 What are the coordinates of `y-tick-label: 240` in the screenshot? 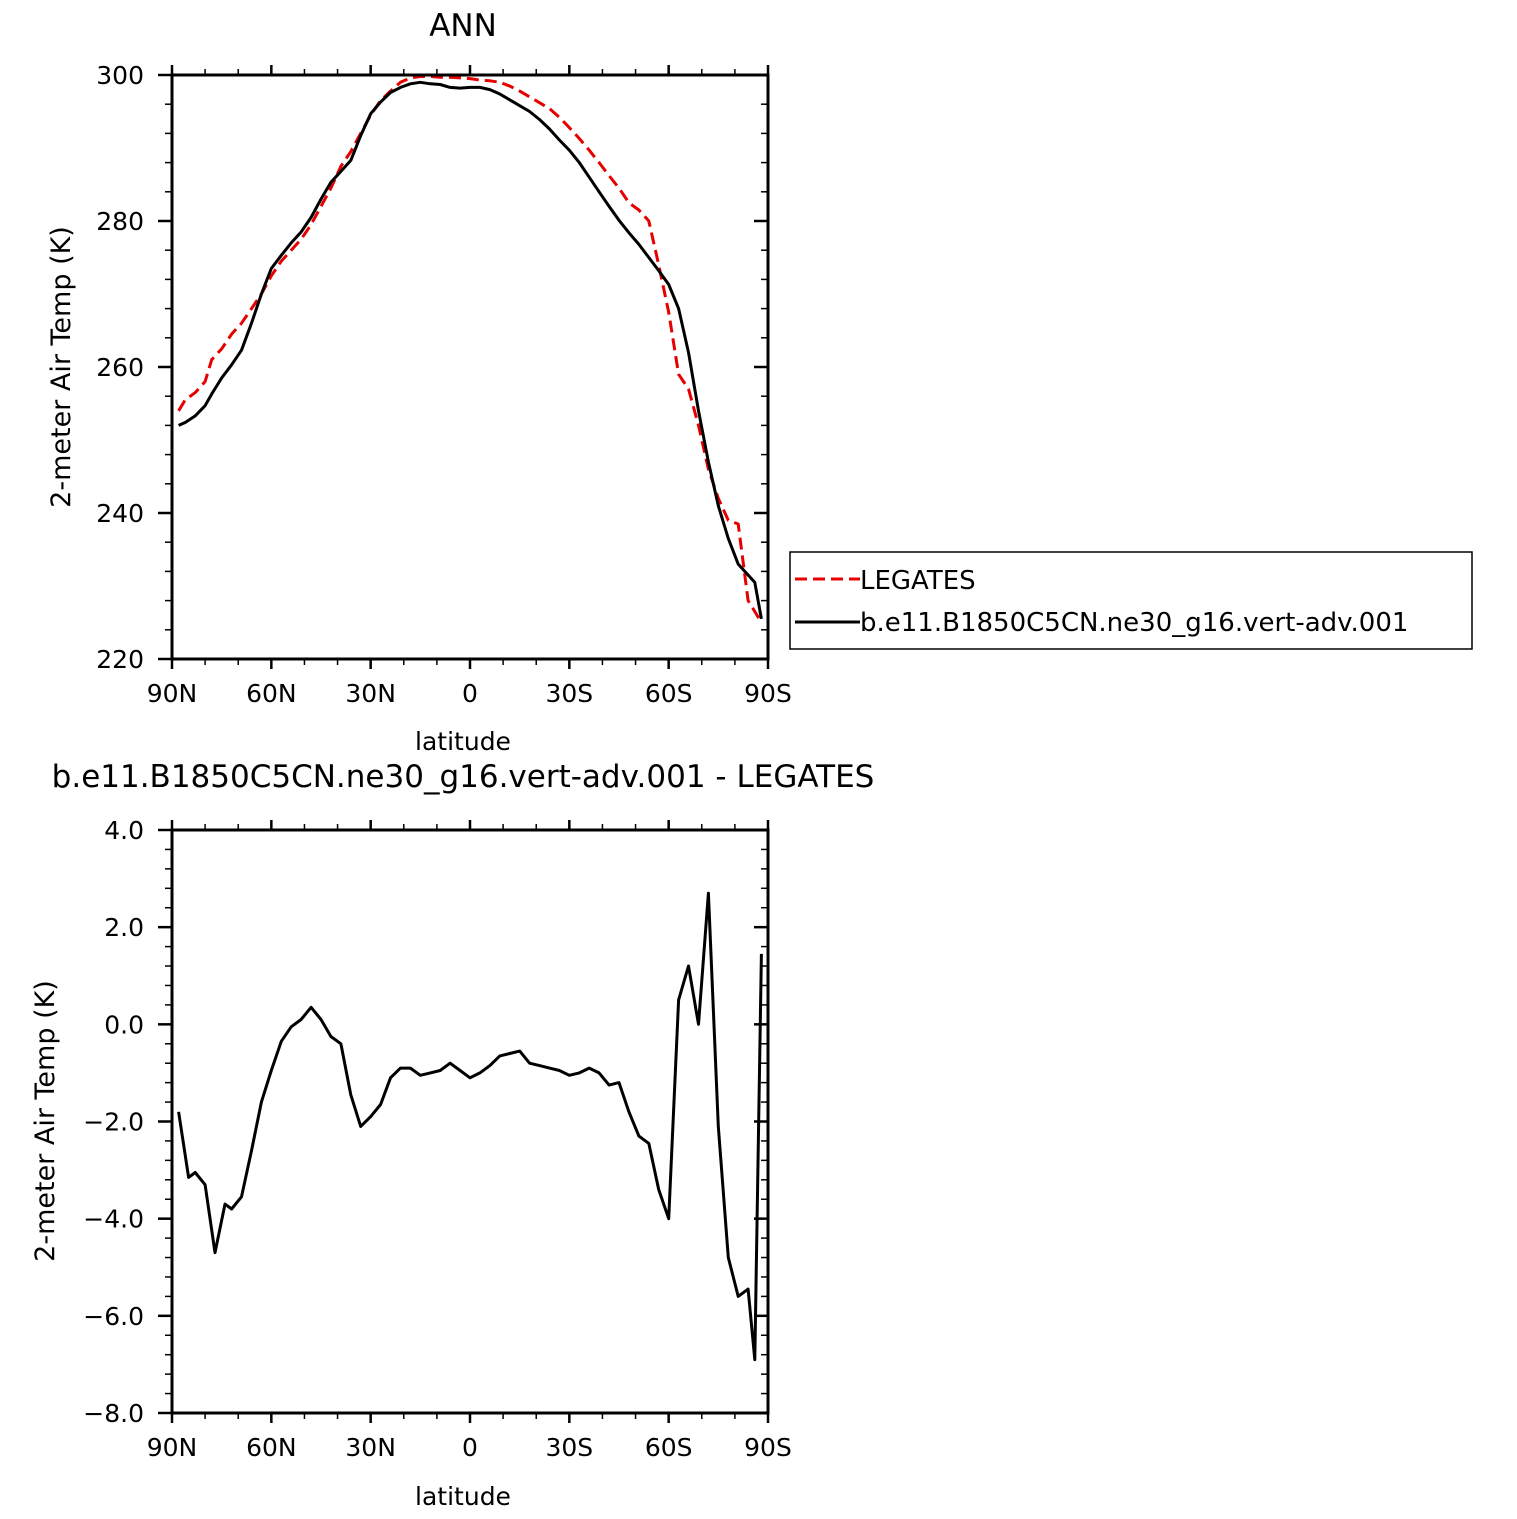 It's located at (120, 513).